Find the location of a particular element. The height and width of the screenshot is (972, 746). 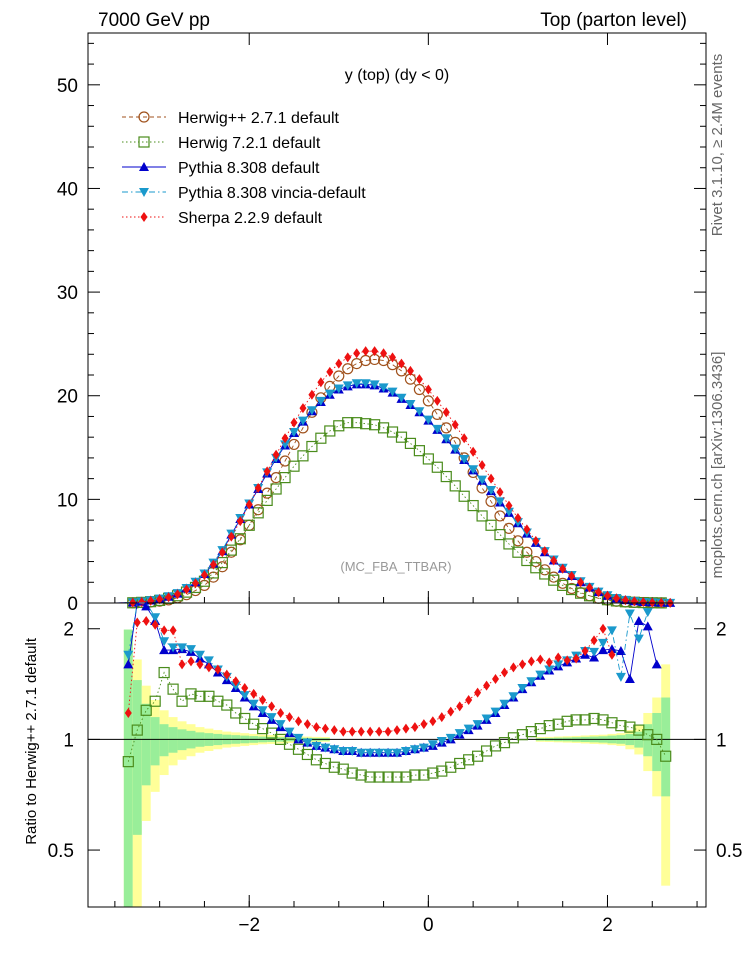

legend-label: Sherpa 2.2.9 default is located at coordinates (250, 218).